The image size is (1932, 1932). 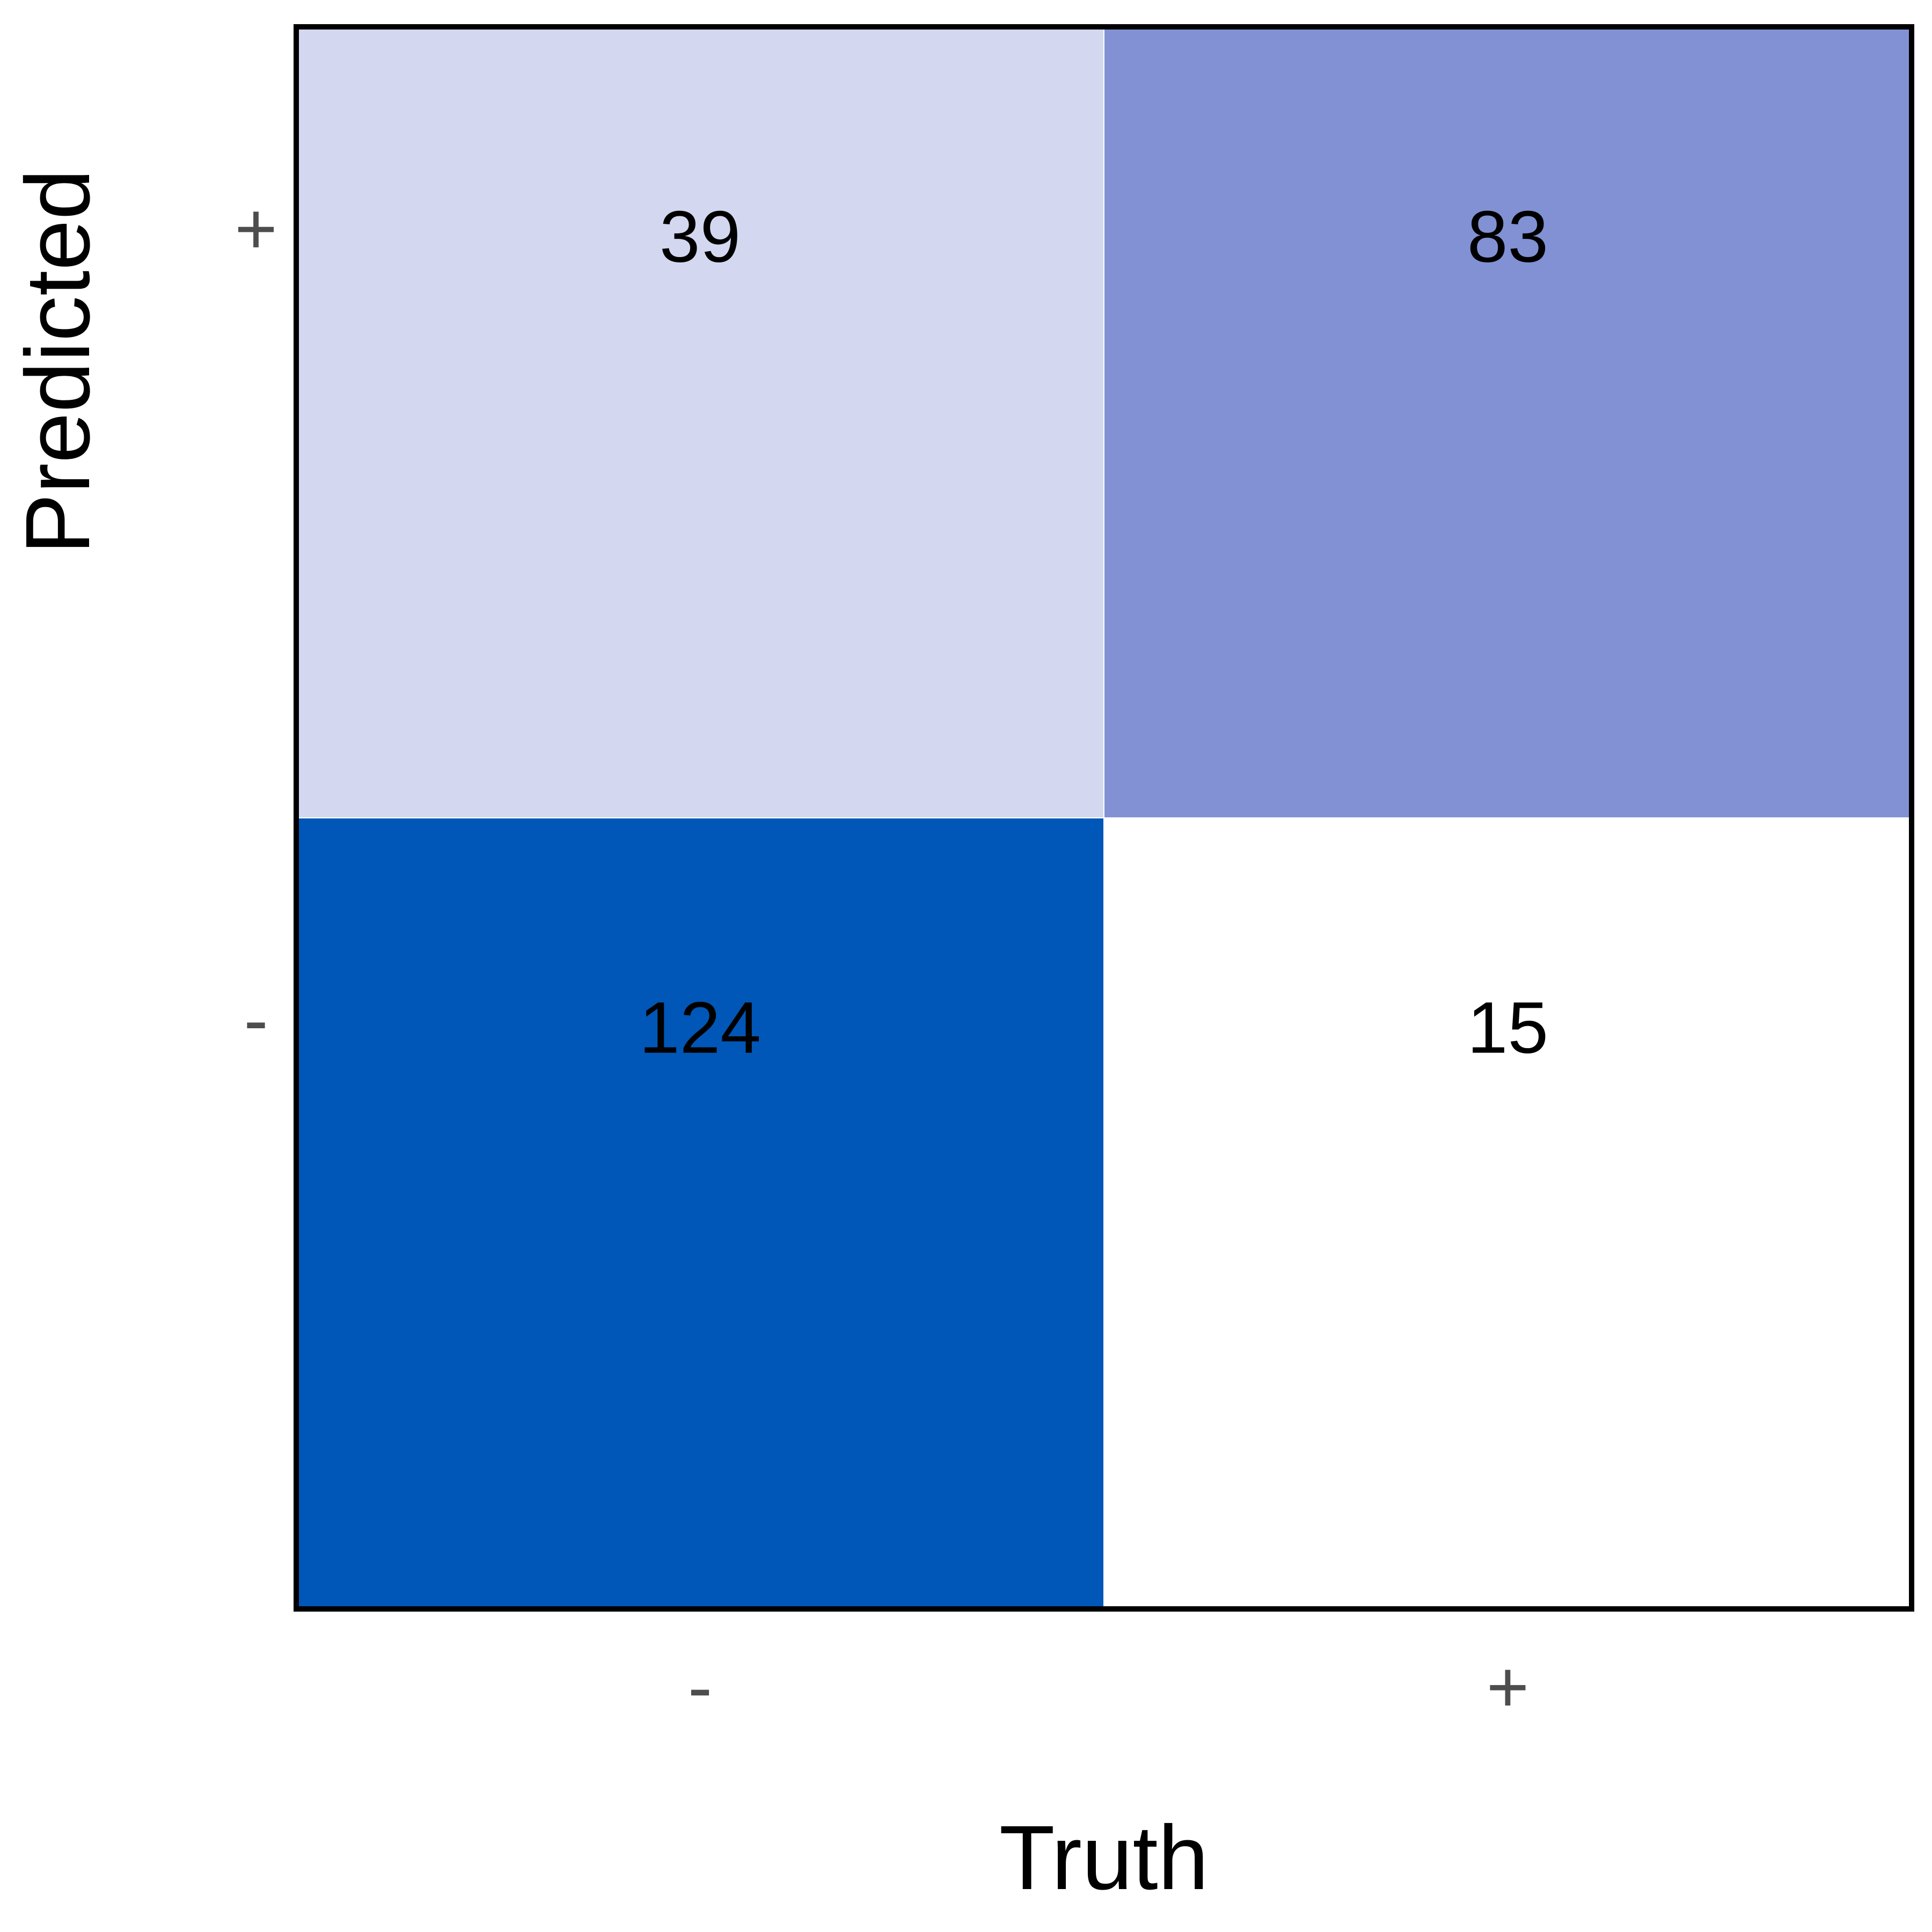 I want to click on y-axis-ticks: +-, so click(x=256, y=624).